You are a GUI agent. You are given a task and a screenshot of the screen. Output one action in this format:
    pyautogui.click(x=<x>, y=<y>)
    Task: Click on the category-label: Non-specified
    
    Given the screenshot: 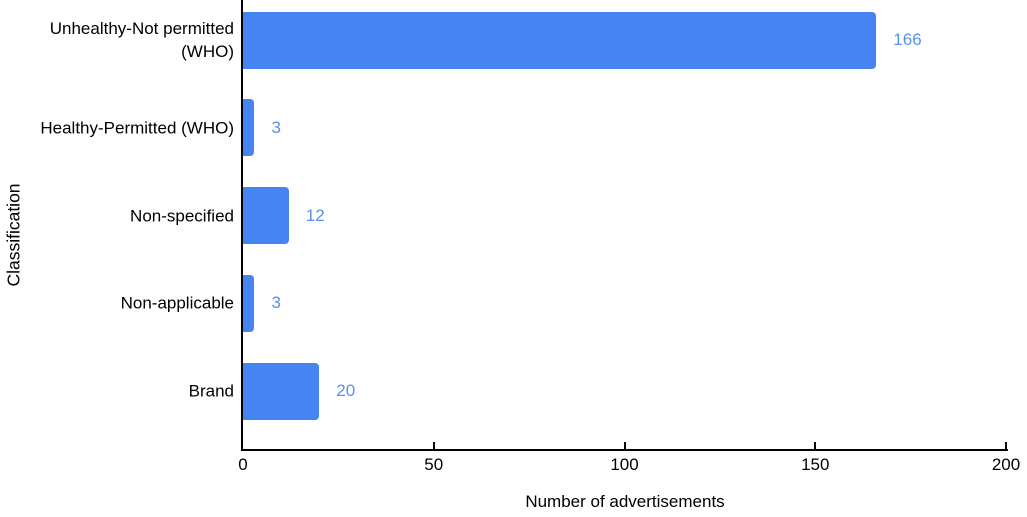 What is the action you would take?
    pyautogui.click(x=182, y=216)
    